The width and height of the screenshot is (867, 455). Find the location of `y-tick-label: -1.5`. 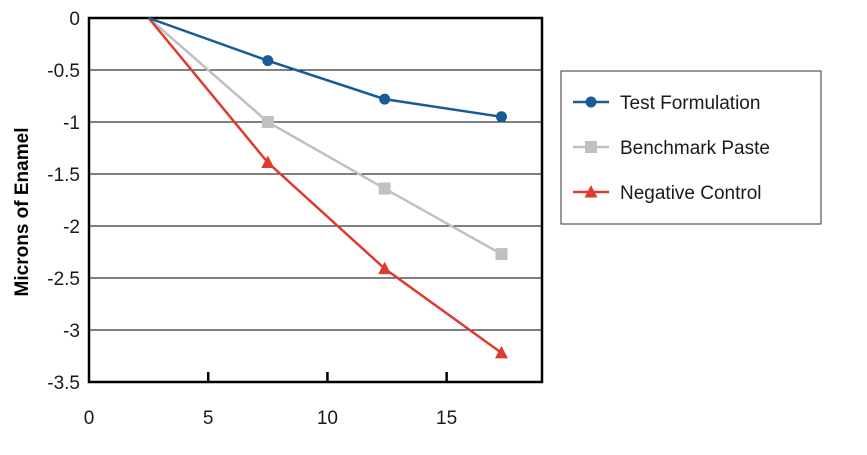

y-tick-label: -1.5 is located at coordinates (63, 175).